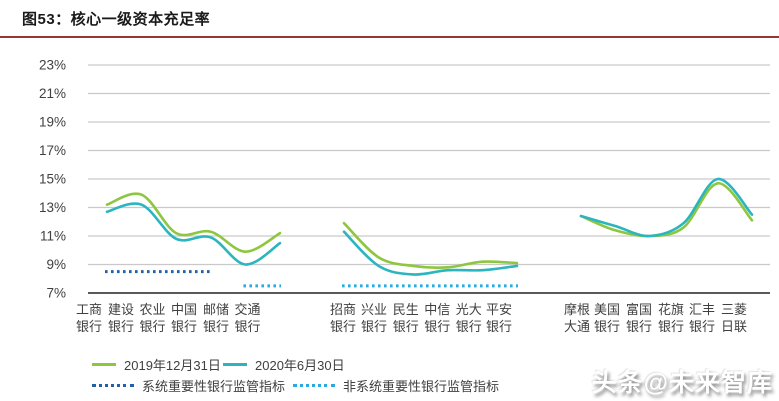 Image resolution: width=779 pixels, height=401 pixels. What do you see at coordinates (52, 65) in the screenshot?
I see `y-tick-label: 23%` at bounding box center [52, 65].